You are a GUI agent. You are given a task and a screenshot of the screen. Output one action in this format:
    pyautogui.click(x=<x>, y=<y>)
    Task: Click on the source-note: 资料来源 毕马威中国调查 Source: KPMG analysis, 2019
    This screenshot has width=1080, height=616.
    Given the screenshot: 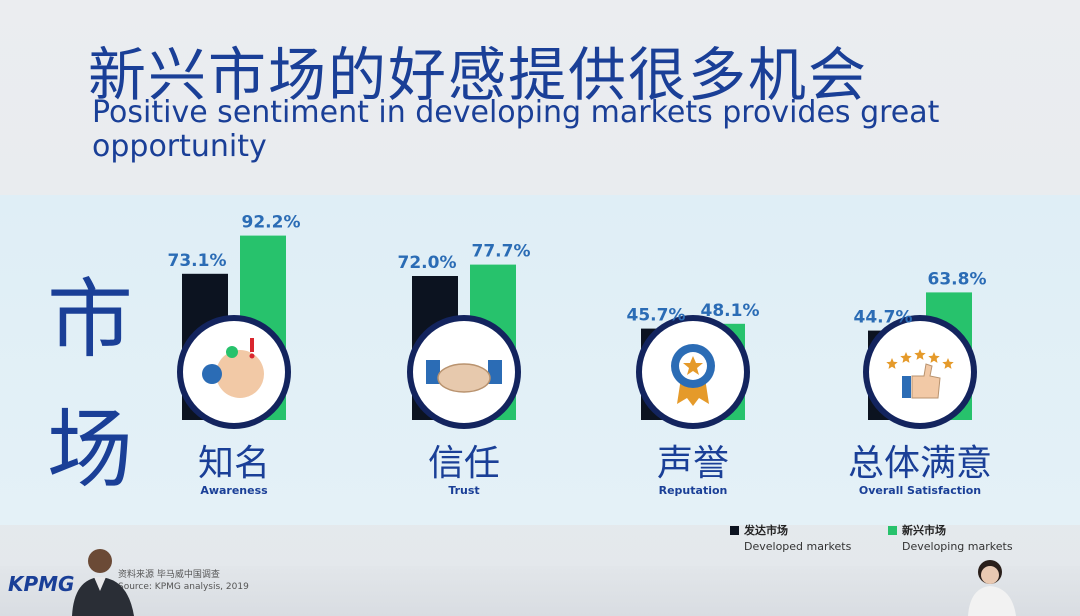 What is the action you would take?
    pyautogui.click(x=183, y=581)
    